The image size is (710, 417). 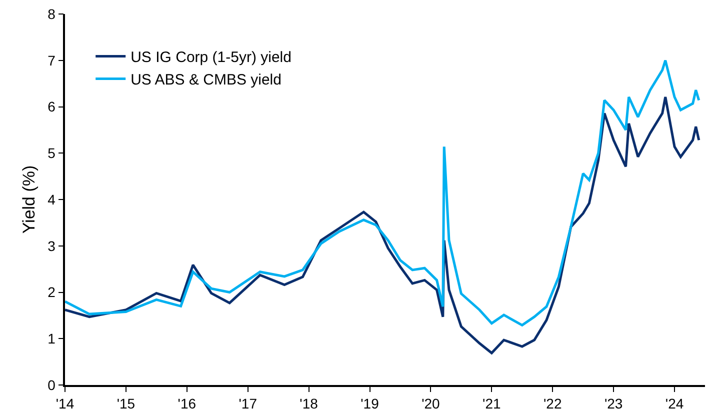 What do you see at coordinates (492, 404) in the screenshot?
I see `x-tick-label: '21` at bounding box center [492, 404].